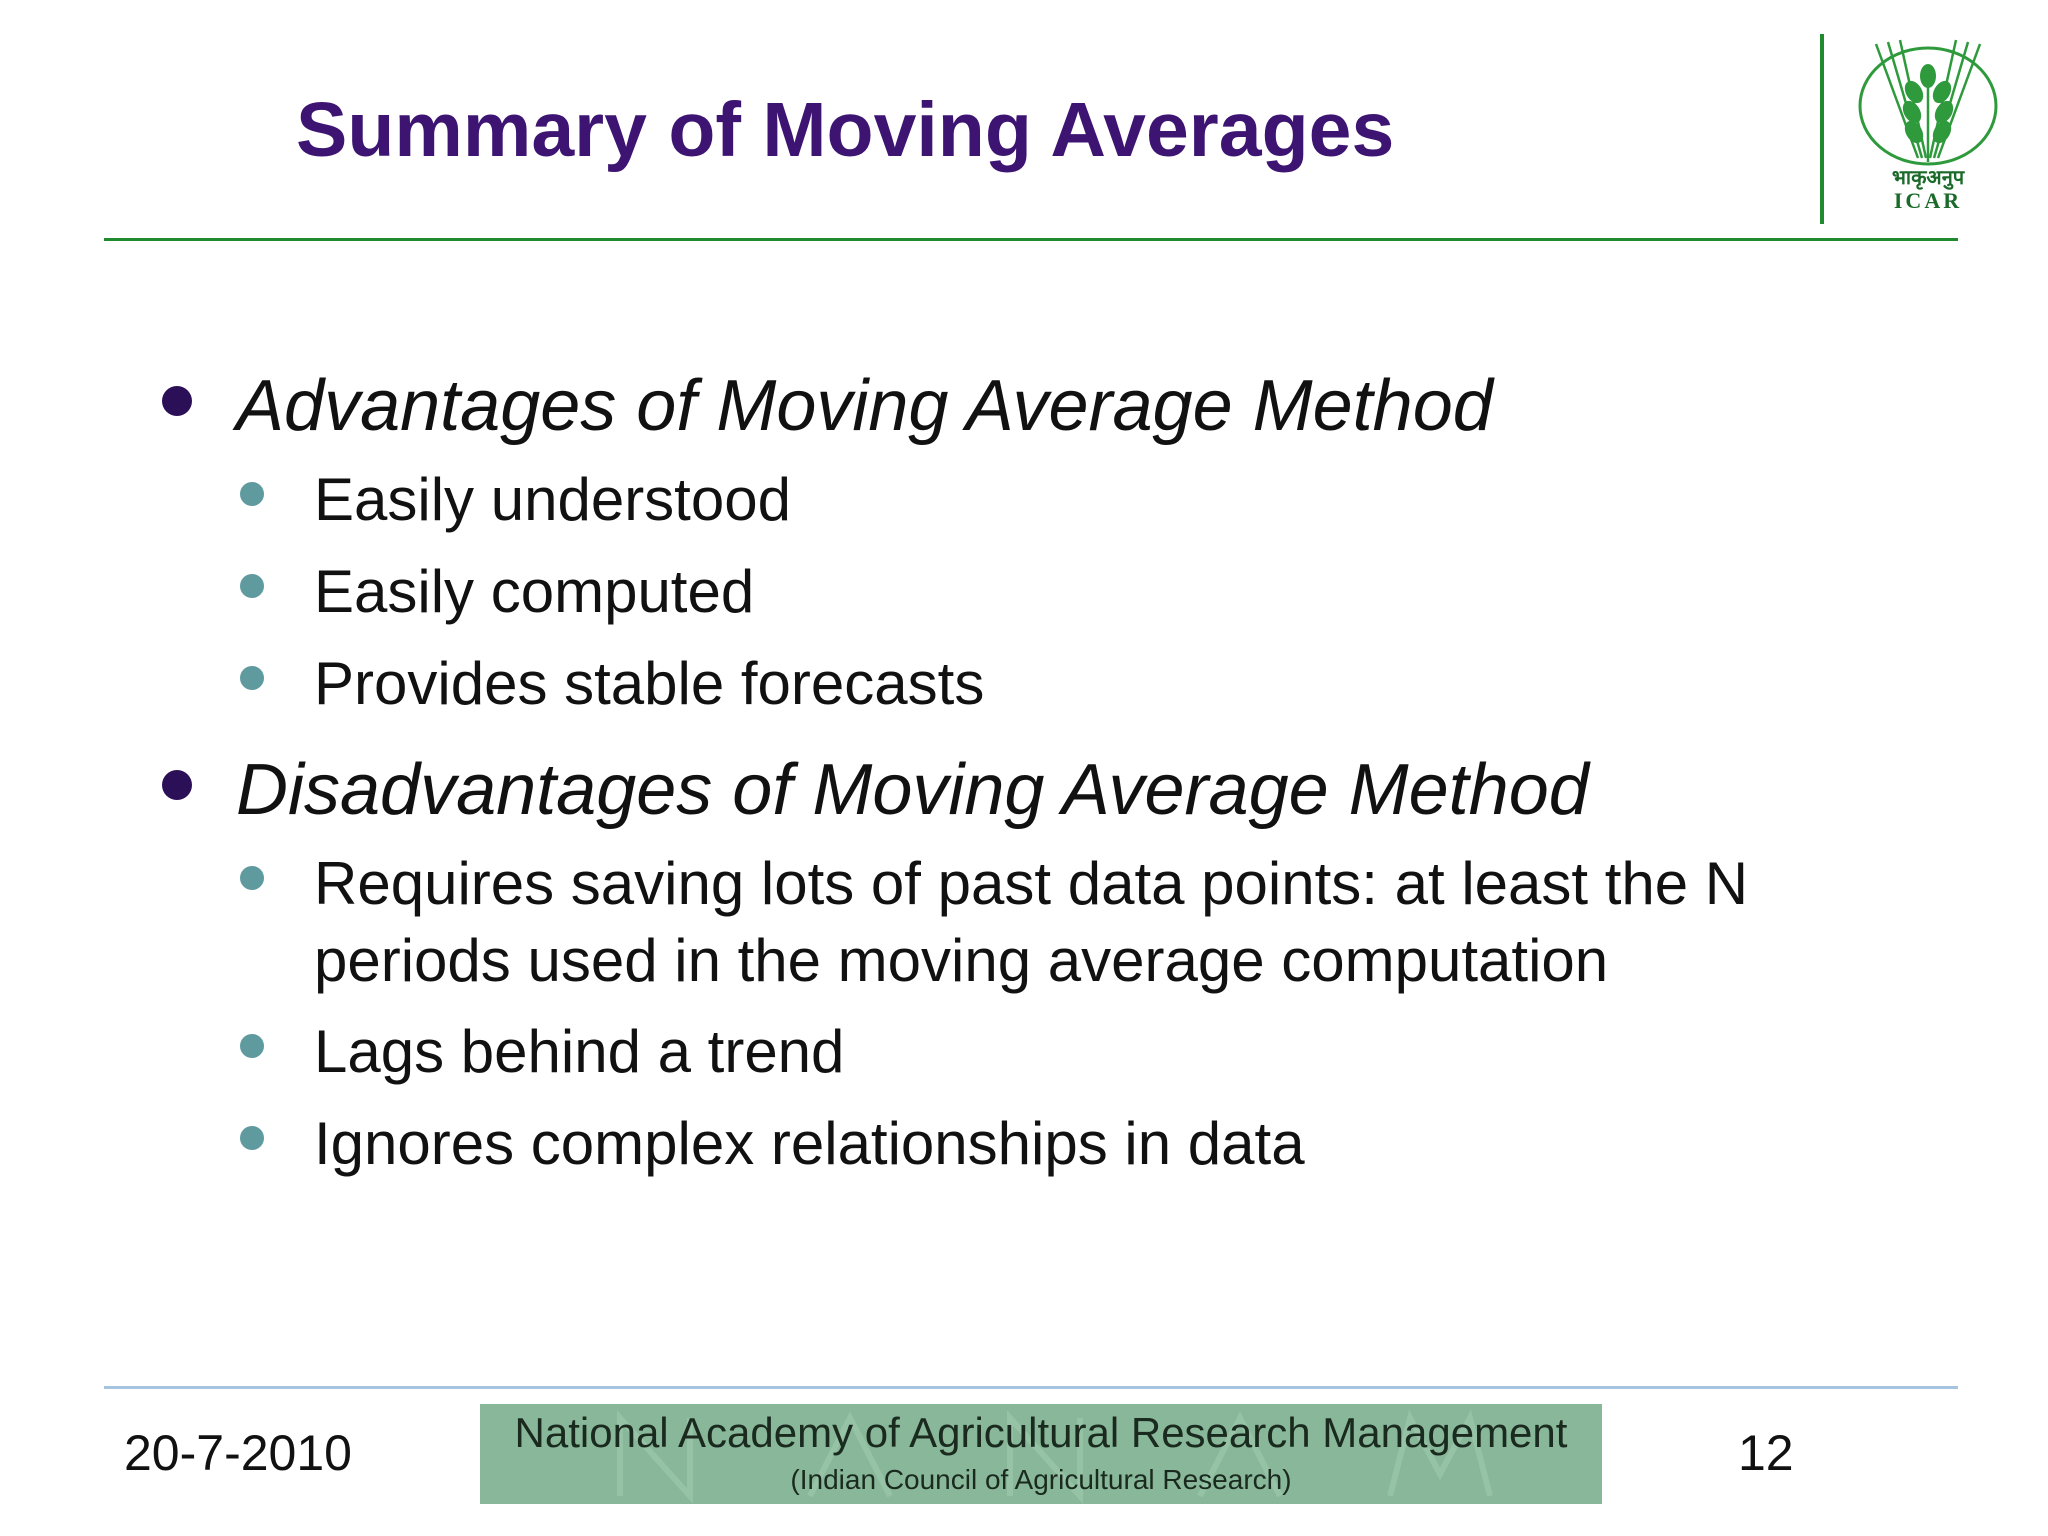 The image size is (2048, 1536). Describe the element at coordinates (649, 683) in the screenshot. I see `list-item: Provides stable forecasts` at that location.